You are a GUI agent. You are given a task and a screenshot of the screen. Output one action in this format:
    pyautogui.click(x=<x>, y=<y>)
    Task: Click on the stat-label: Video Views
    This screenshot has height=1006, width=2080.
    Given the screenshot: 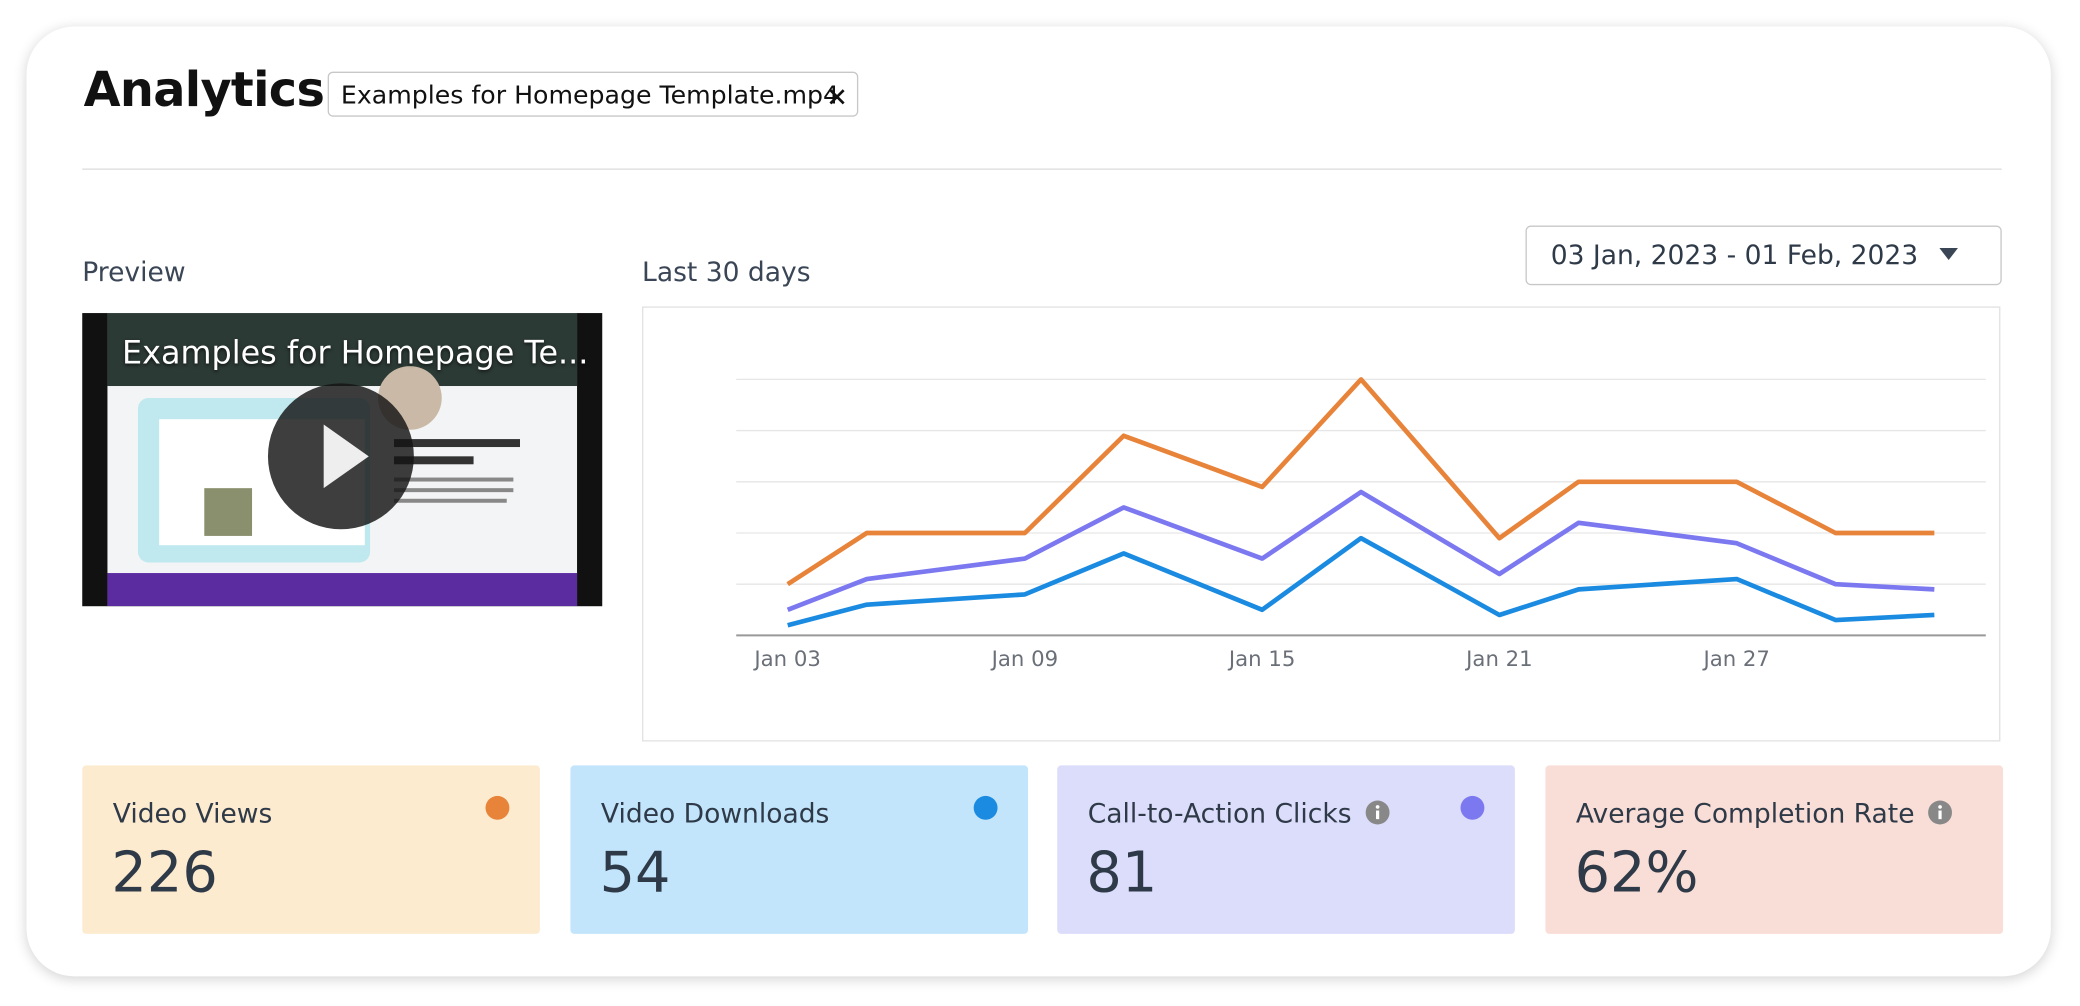 What is the action you would take?
    pyautogui.click(x=192, y=813)
    